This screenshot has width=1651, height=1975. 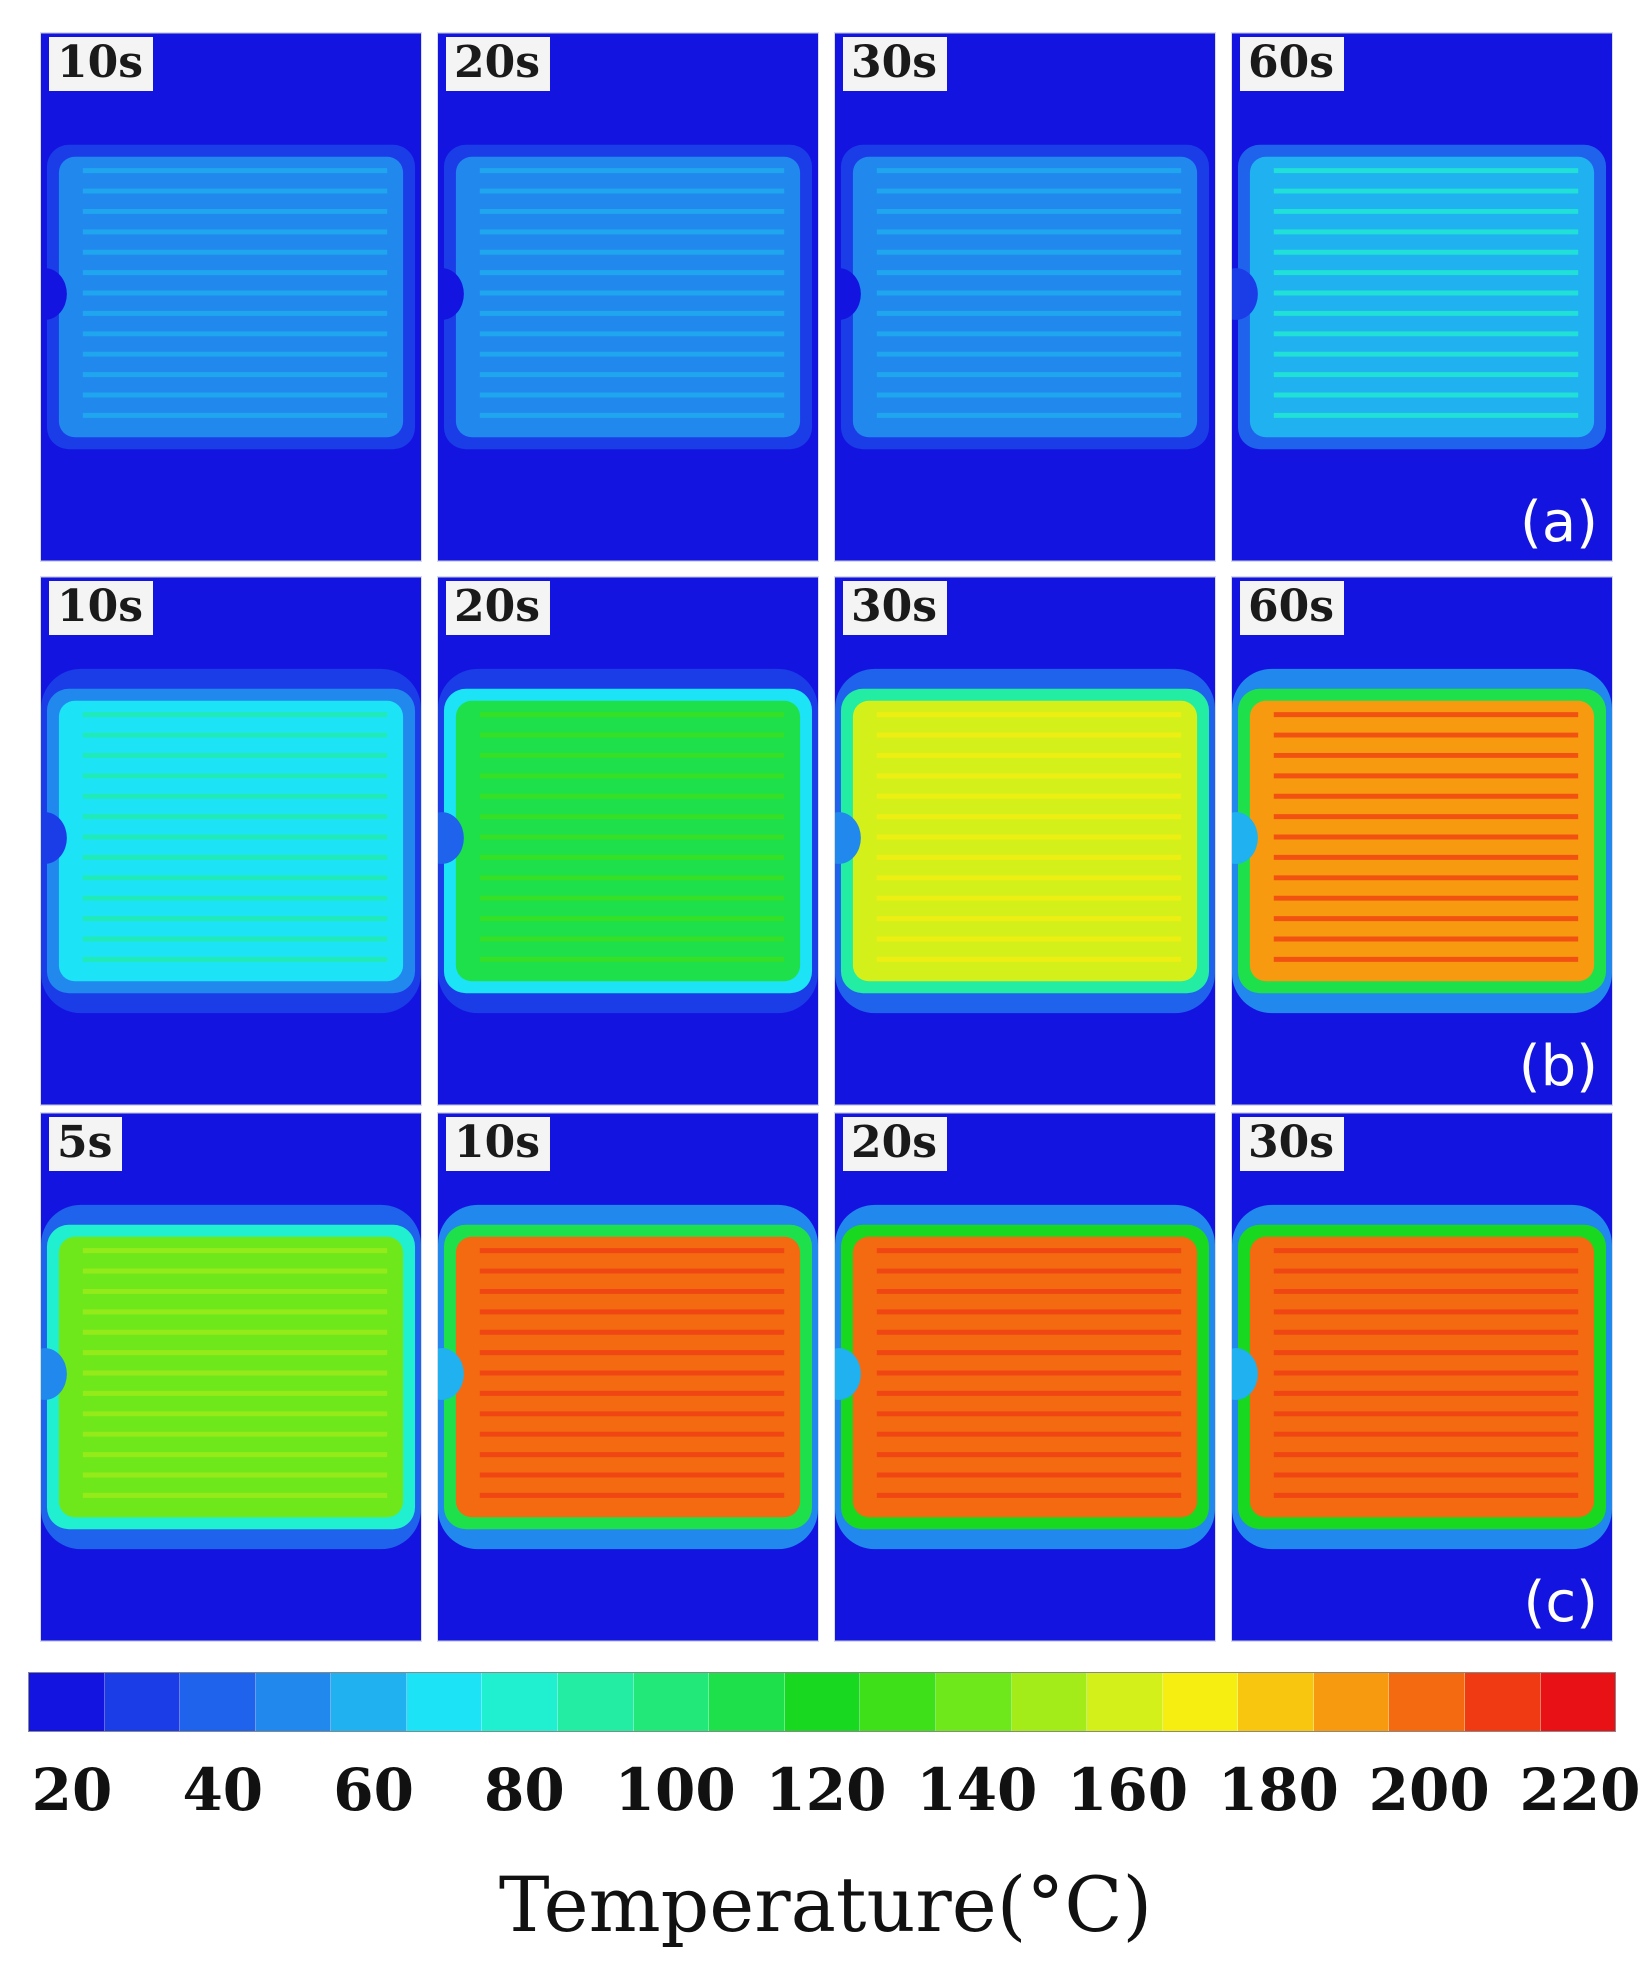 What do you see at coordinates (1558, 1066) in the screenshot?
I see `row-label: (b)` at bounding box center [1558, 1066].